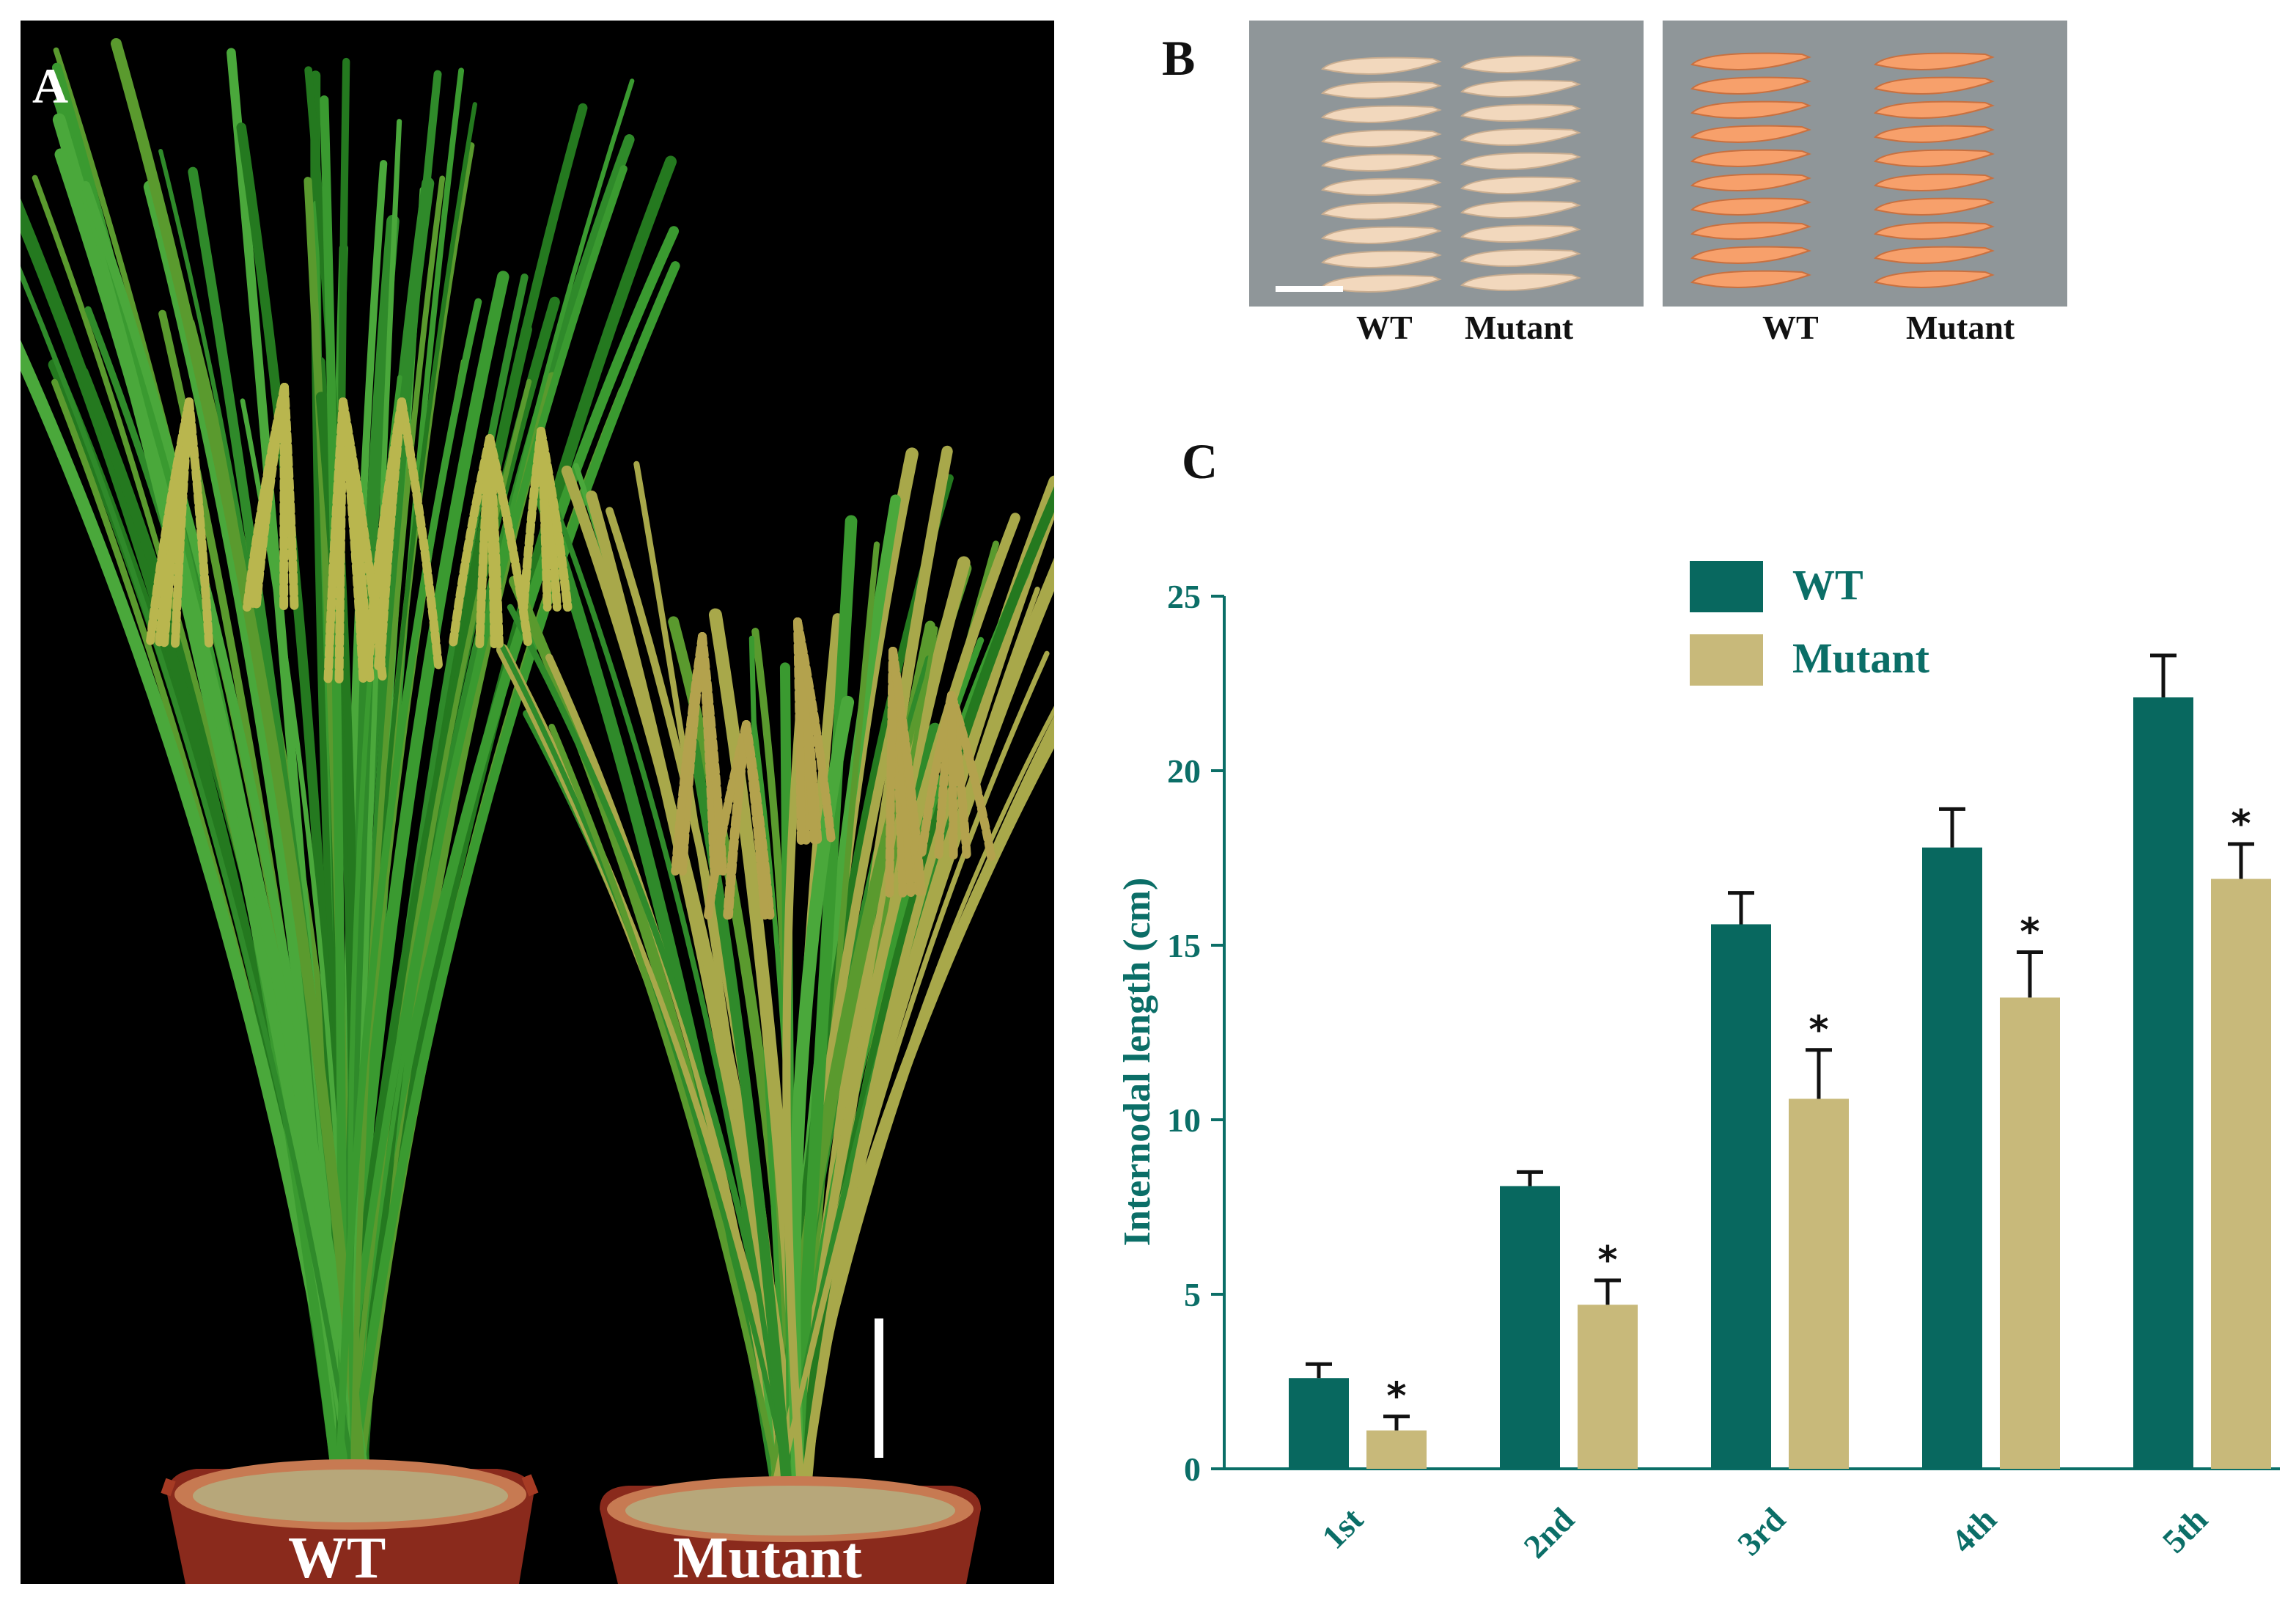 This screenshot has width=2296, height=1603. Describe the element at coordinates (1309, 289) in the screenshot. I see `scale-bar-b` at that location.